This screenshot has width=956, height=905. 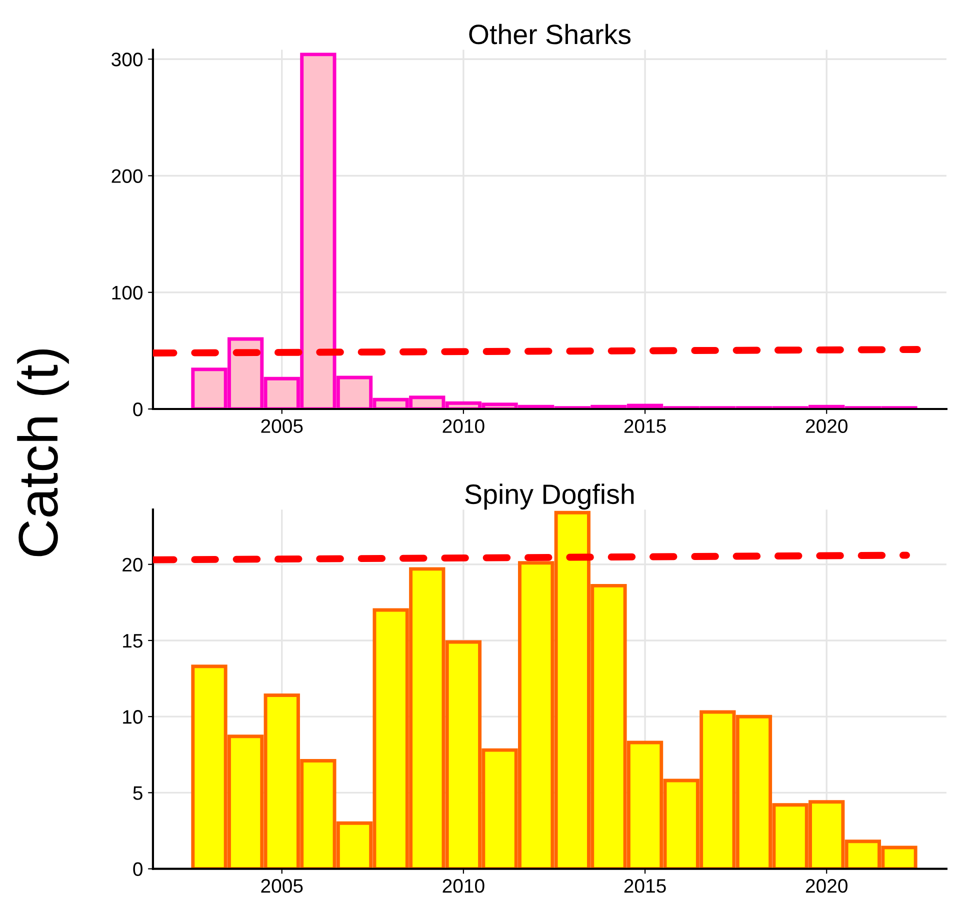 What do you see at coordinates (127, 59) in the screenshot?
I see `y-tick-label: 300` at bounding box center [127, 59].